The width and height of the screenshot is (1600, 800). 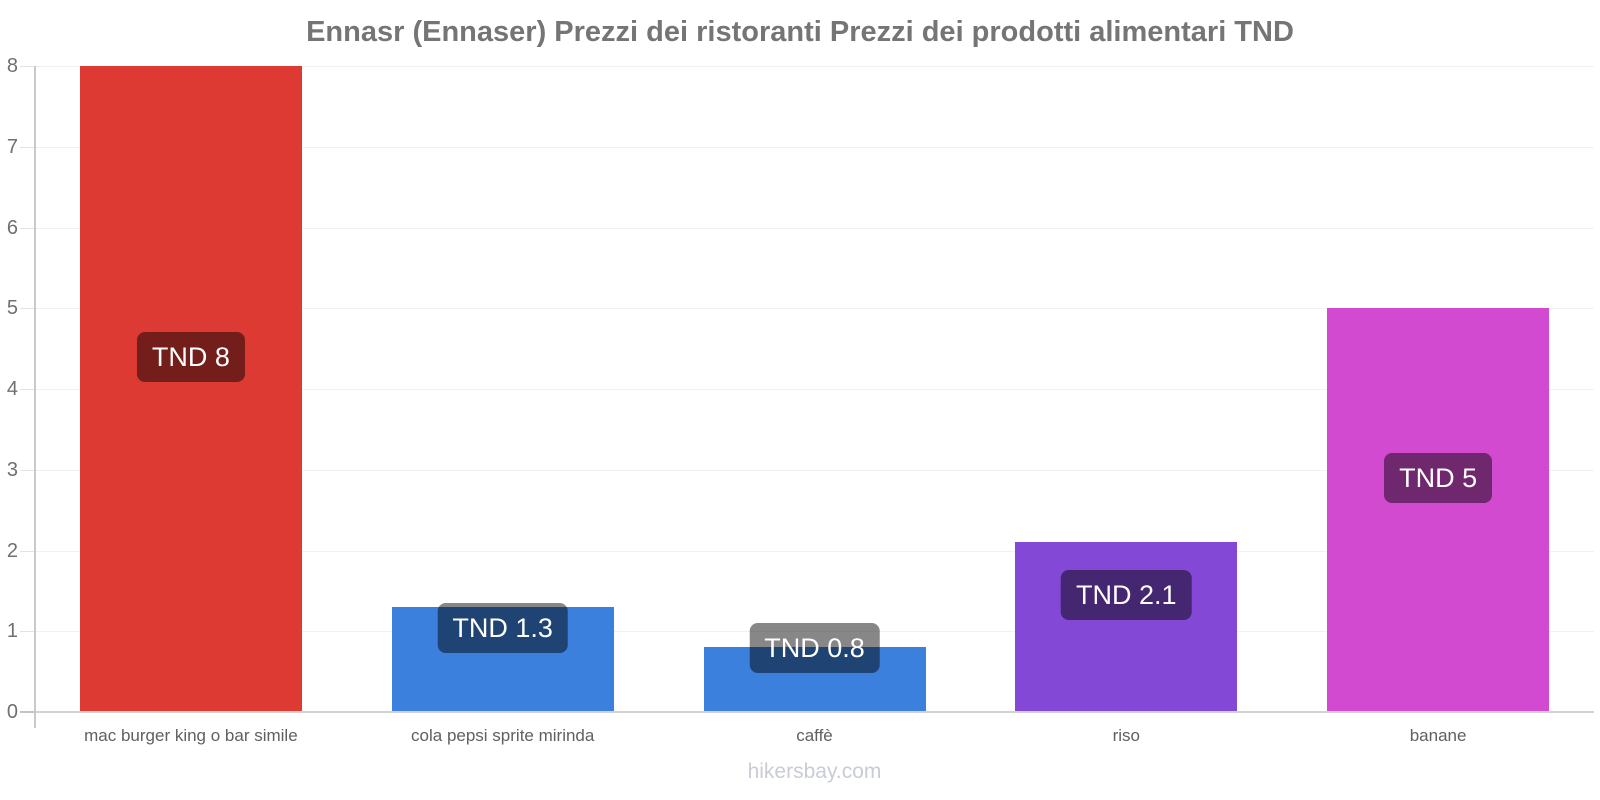 What do you see at coordinates (12, 550) in the screenshot?
I see `y-tick-label: 2` at bounding box center [12, 550].